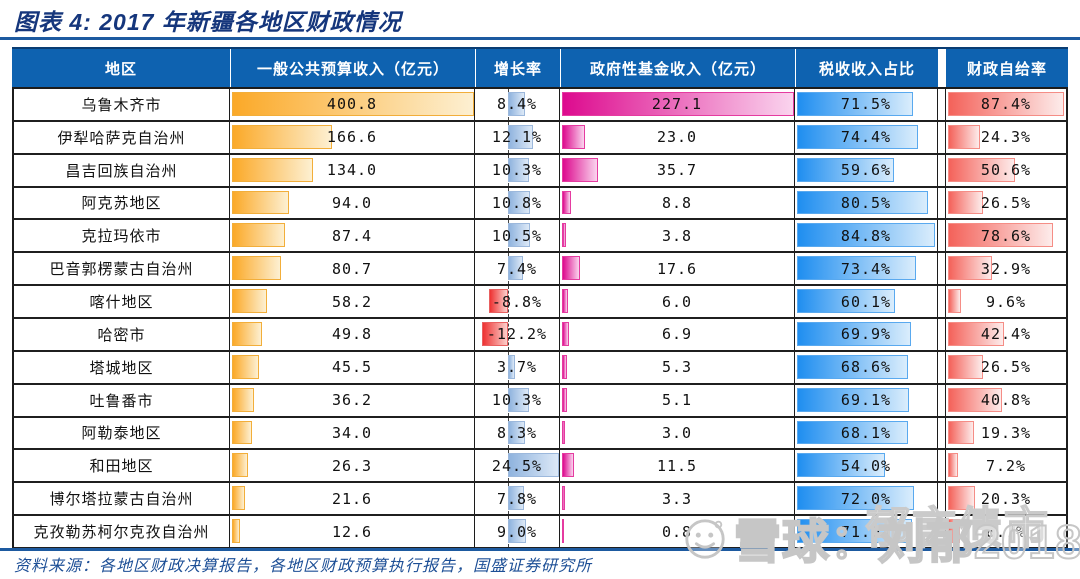 The height and width of the screenshot is (579, 1080). Describe the element at coordinates (494, 334) in the screenshot. I see `gneg-bar` at that location.